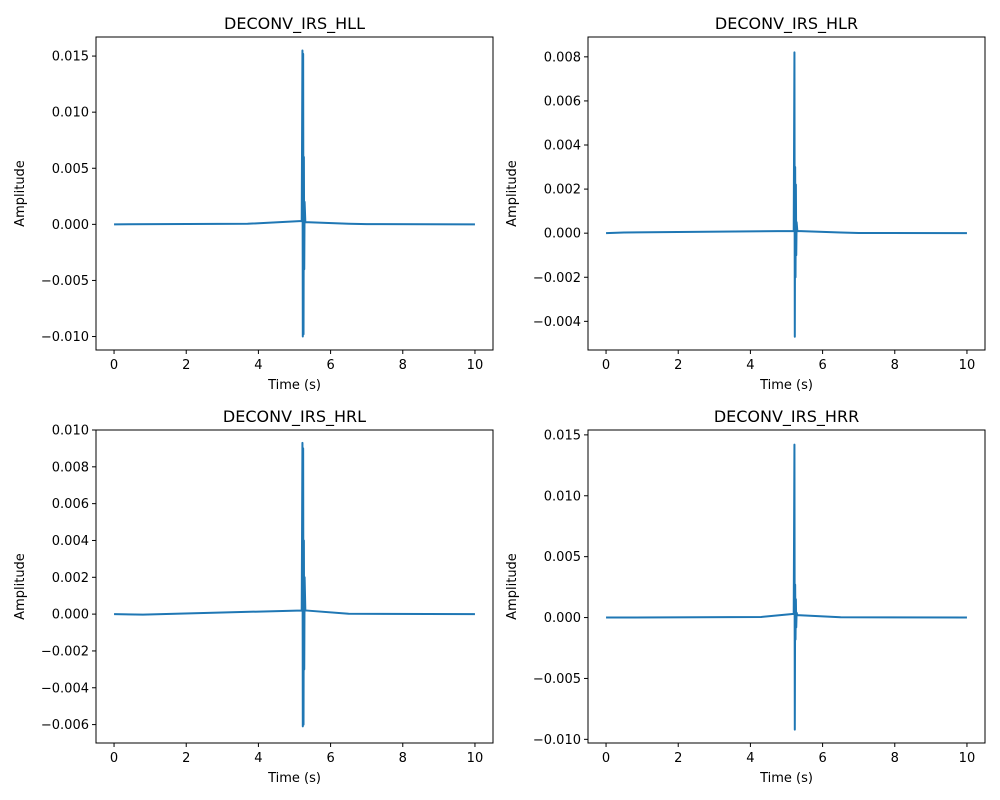 This screenshot has height=800, width=1000. Describe the element at coordinates (294, 417) in the screenshot. I see `chart-title: DECONV_IRS_HRL` at that location.